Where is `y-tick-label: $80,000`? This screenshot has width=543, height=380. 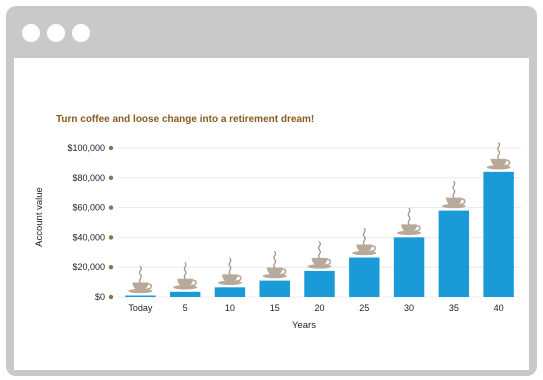
y-tick-label: $80,000 is located at coordinates (88, 178).